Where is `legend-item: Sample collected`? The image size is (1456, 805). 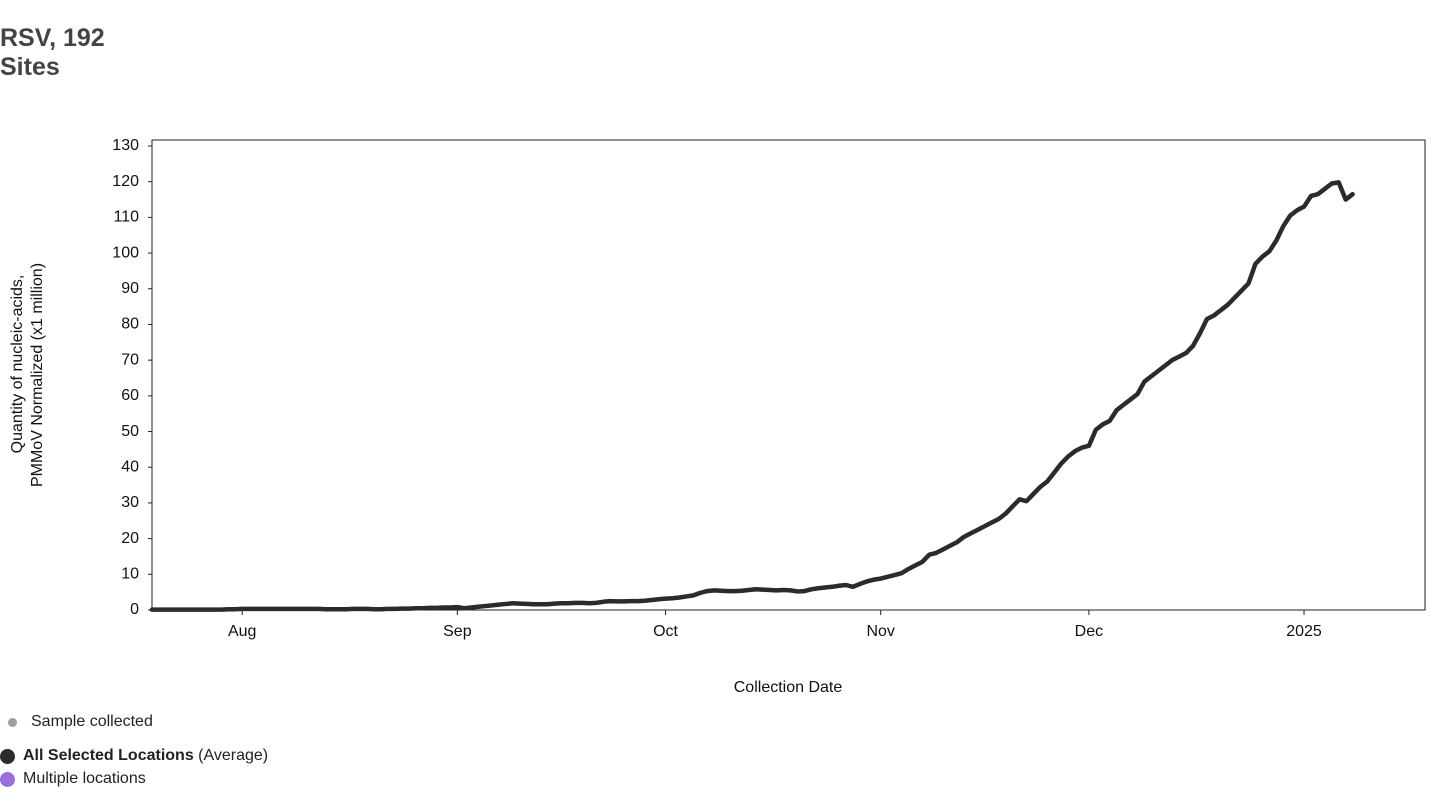 legend-item: Sample collected is located at coordinates (80, 722).